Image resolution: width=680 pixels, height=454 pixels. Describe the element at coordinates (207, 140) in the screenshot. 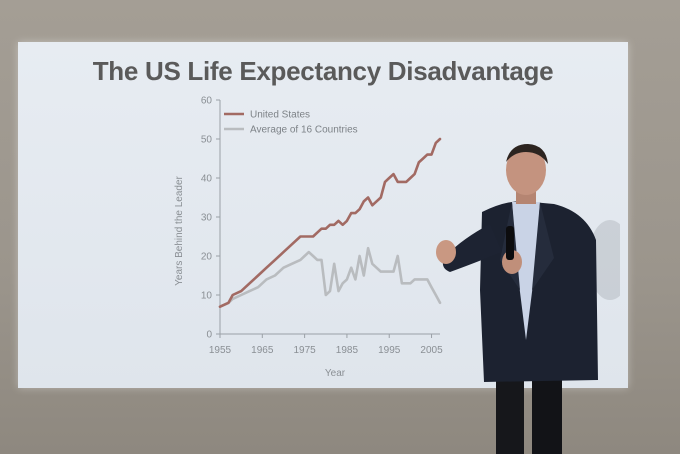

I see `y-tick-label: 50` at that location.